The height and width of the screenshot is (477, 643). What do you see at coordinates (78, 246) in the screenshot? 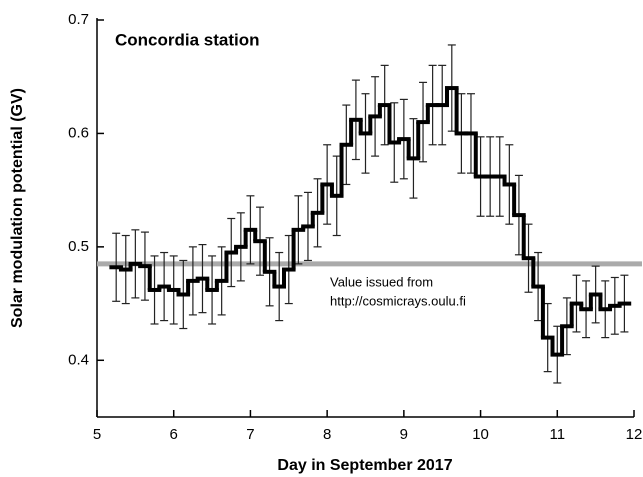
I see `y-tick-label: 0.5` at bounding box center [78, 246].